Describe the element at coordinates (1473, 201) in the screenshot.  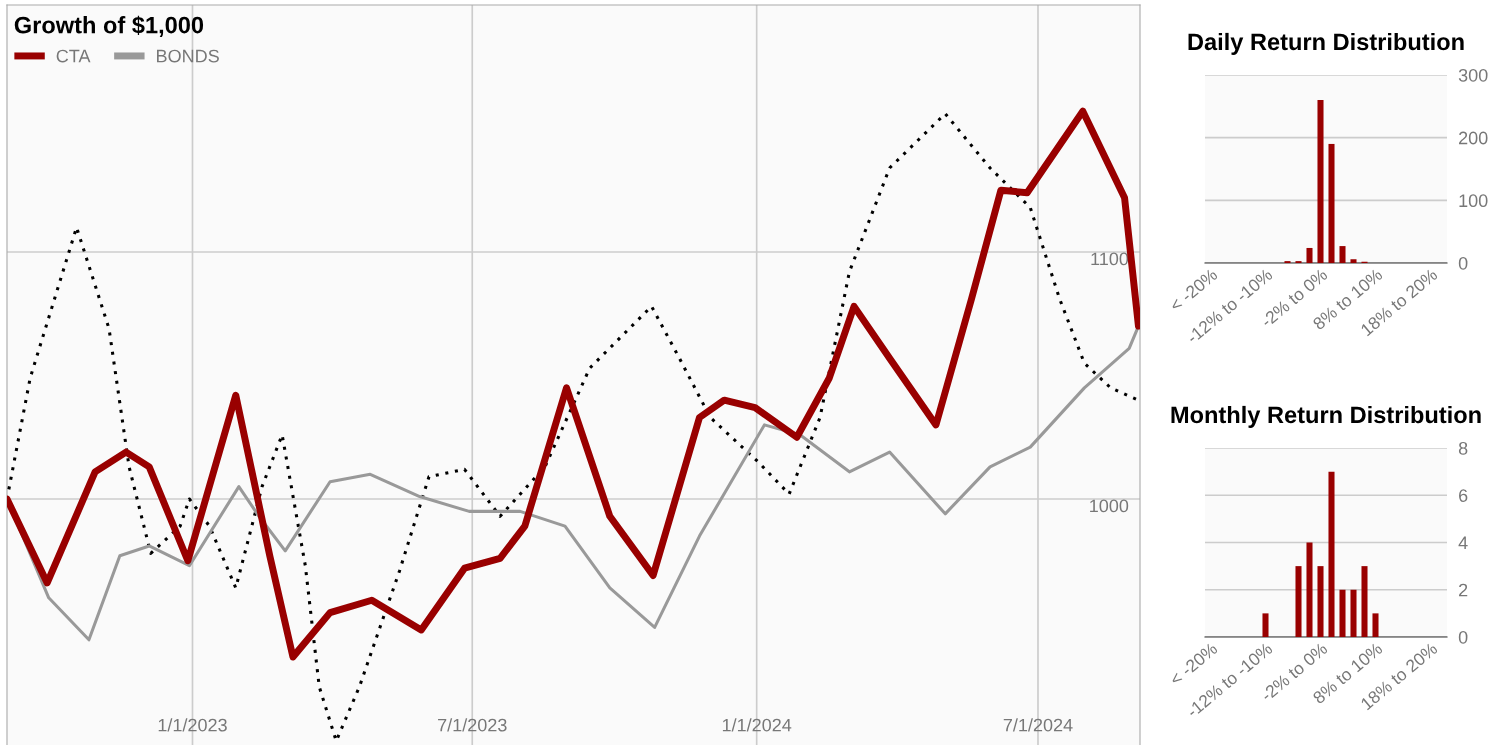
I see `y-tick-label: 100` at that location.